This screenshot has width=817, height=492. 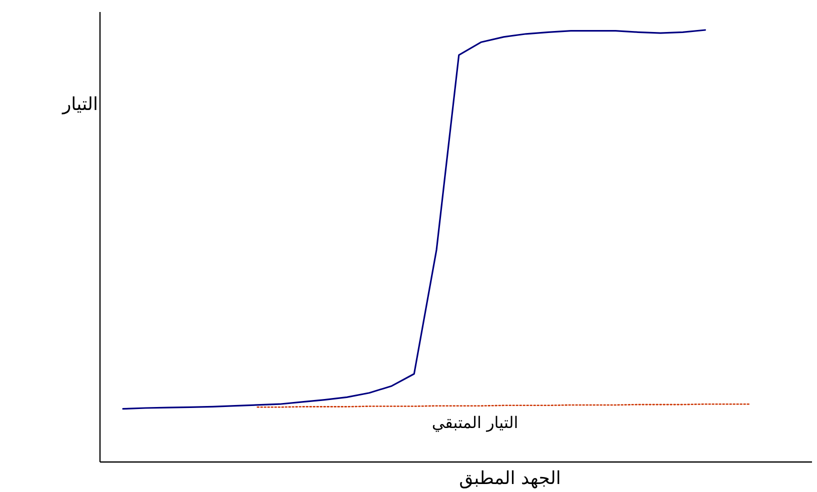 What do you see at coordinates (475, 422) in the screenshot?
I see `annotation: التيار المتبقي` at bounding box center [475, 422].